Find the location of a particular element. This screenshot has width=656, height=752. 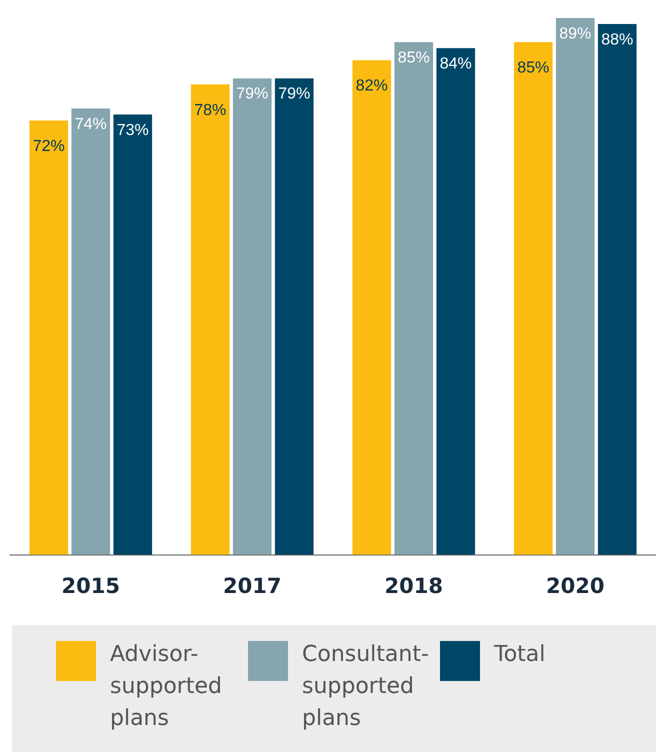

data-label: 88% is located at coordinates (617, 39).